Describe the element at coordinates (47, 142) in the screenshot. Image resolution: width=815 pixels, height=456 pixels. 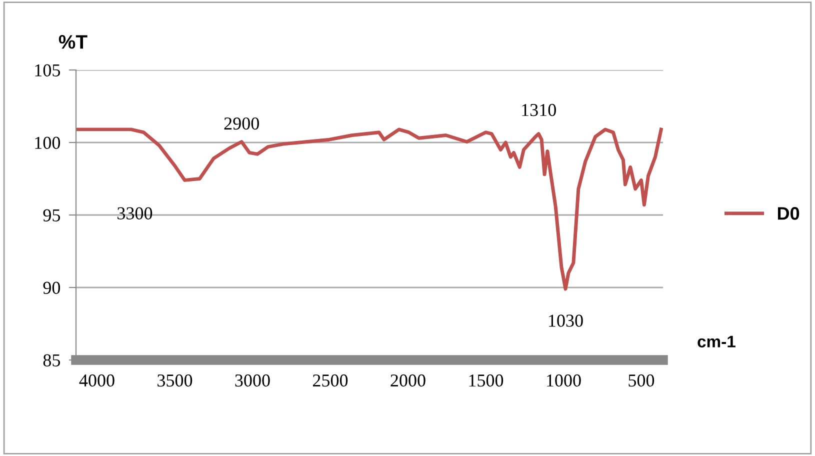
I see `y-tick-label: 100` at that location.